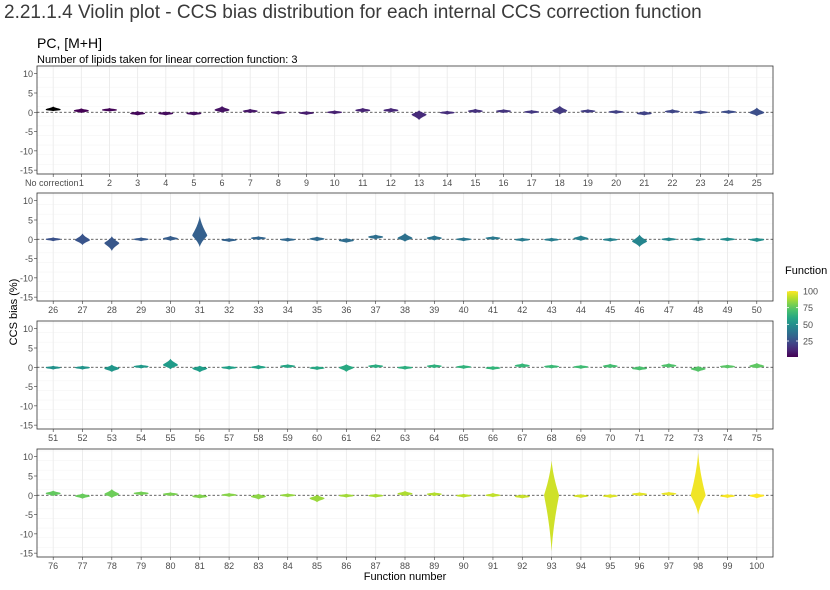  What do you see at coordinates (317, 310) in the screenshot?
I see `x-tick-label: 35` at bounding box center [317, 310].